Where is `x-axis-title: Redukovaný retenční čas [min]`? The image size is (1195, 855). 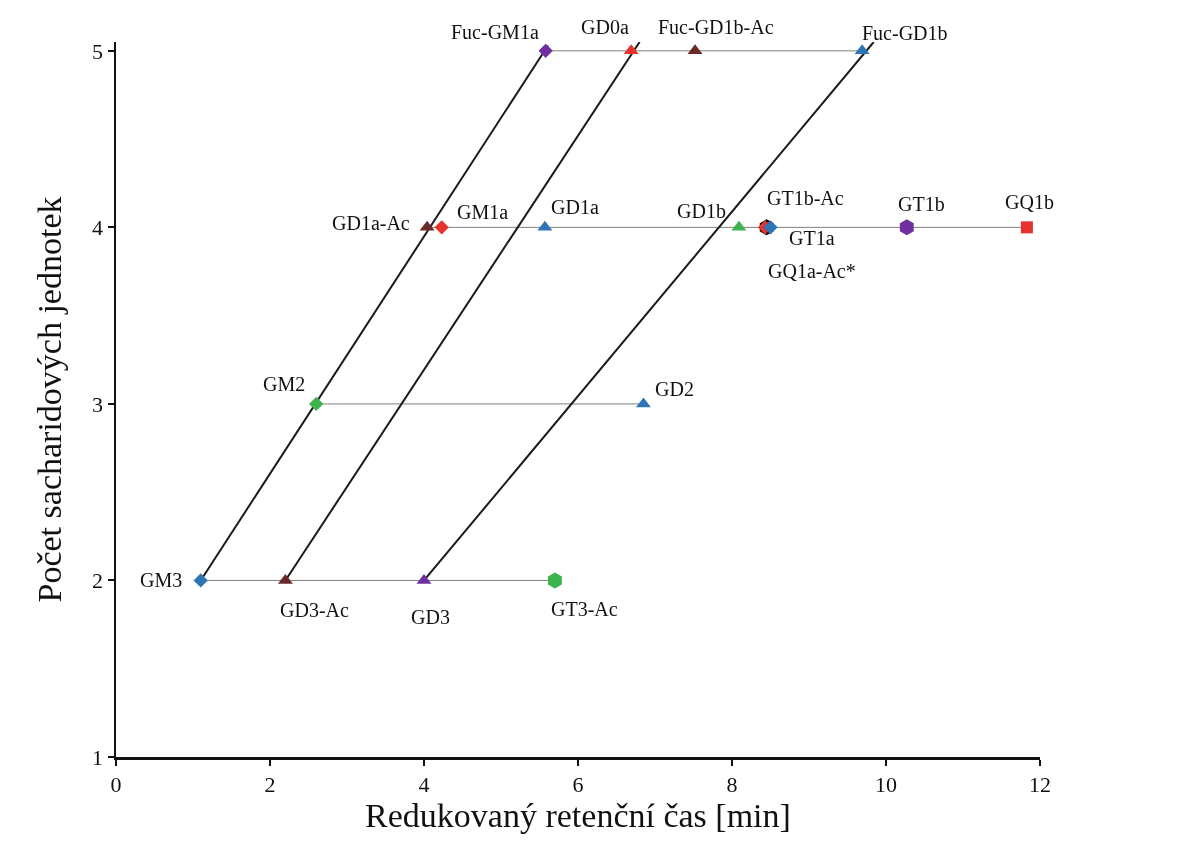
x-axis-title: Redukovaný retenční čas [min] is located at coordinates (578, 816).